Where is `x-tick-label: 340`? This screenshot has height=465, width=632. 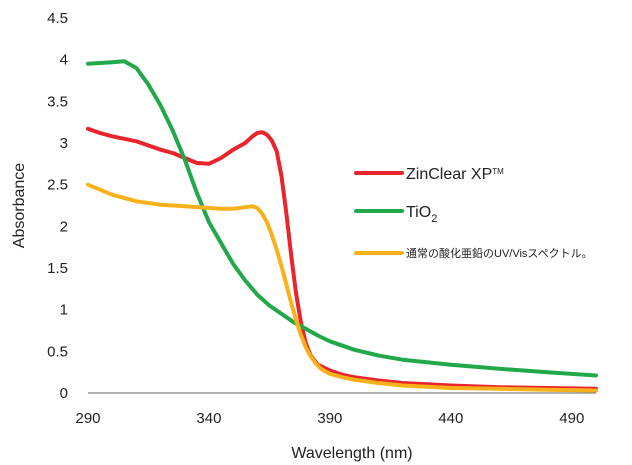 x-tick-label: 340 is located at coordinates (208, 418).